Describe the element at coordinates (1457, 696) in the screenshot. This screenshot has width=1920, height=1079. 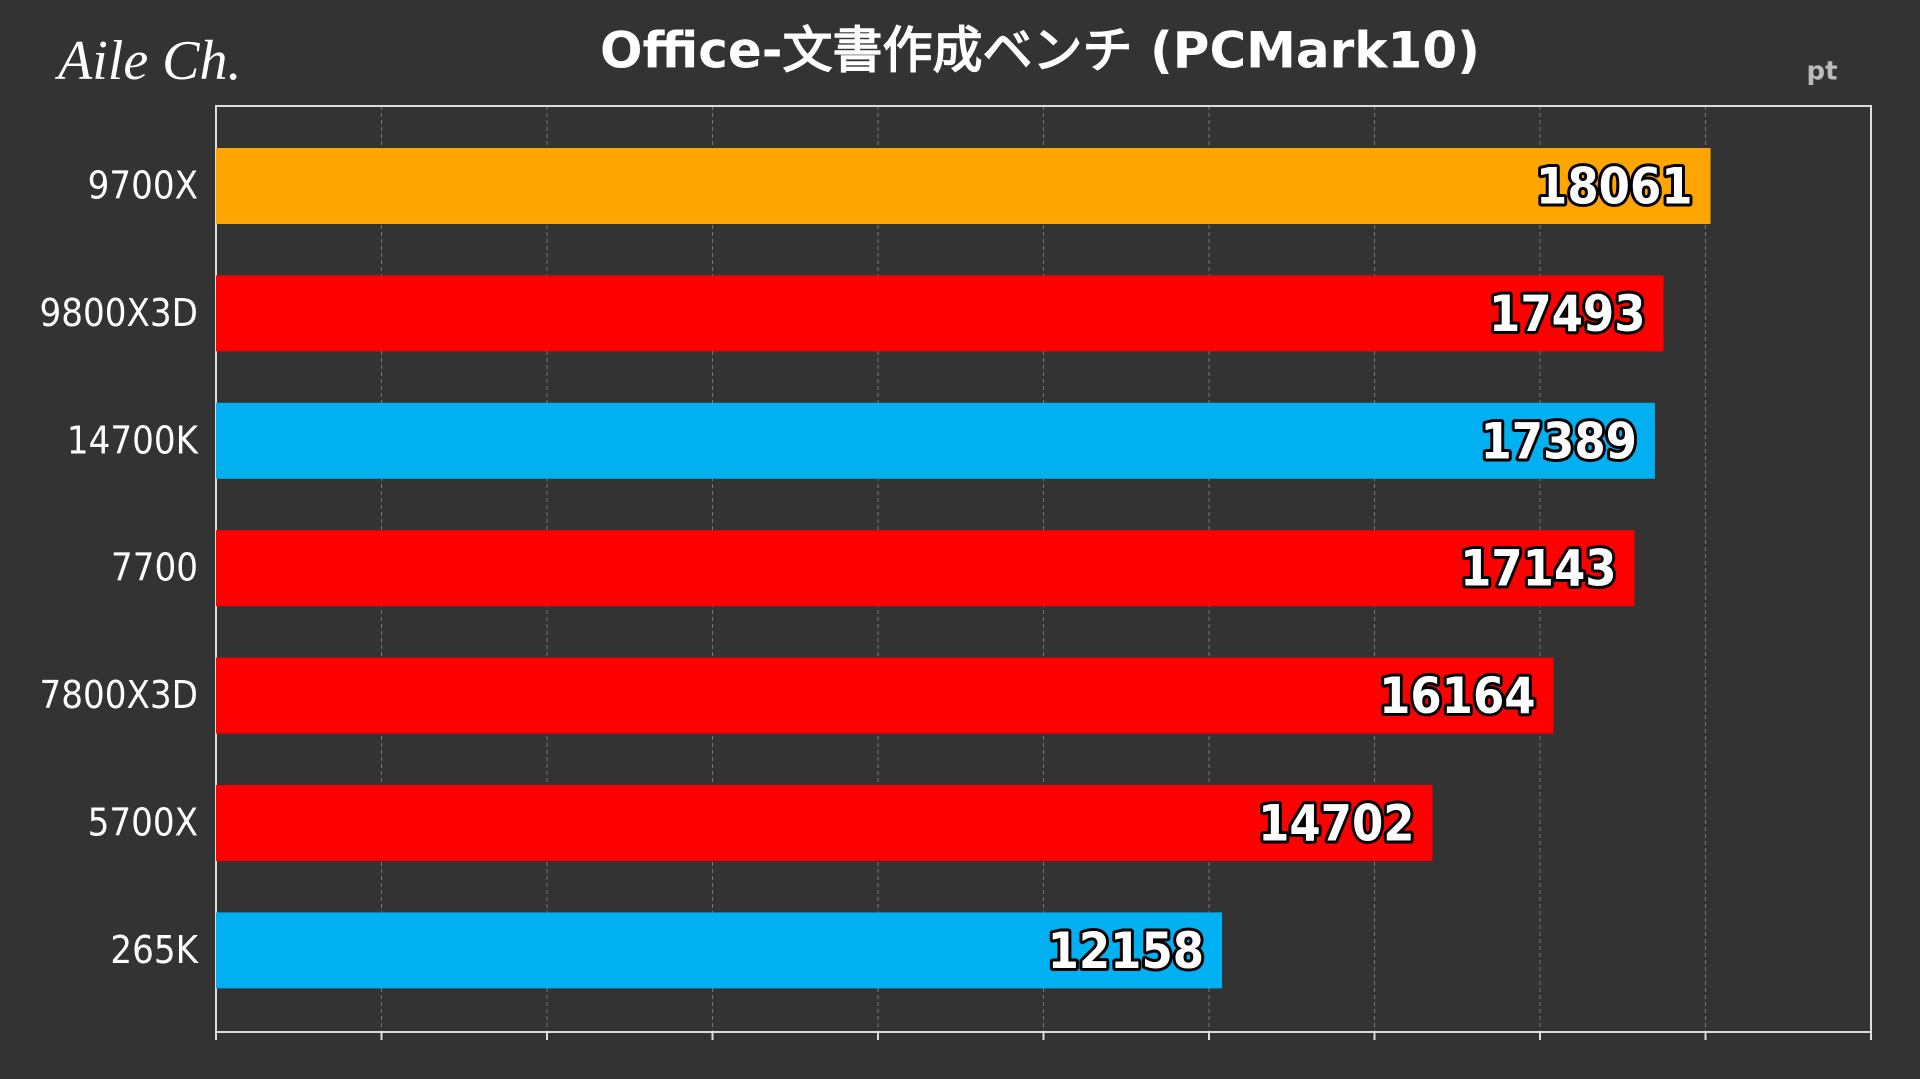
I see `value-label: 16164` at that location.